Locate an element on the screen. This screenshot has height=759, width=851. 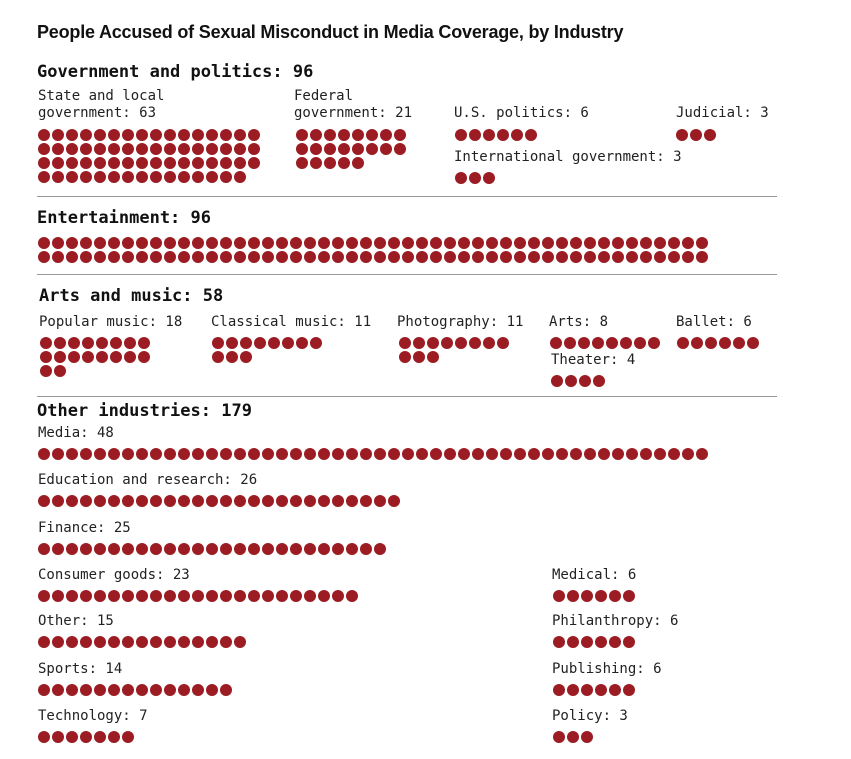
dot-technology is located at coordinates (114, 737).